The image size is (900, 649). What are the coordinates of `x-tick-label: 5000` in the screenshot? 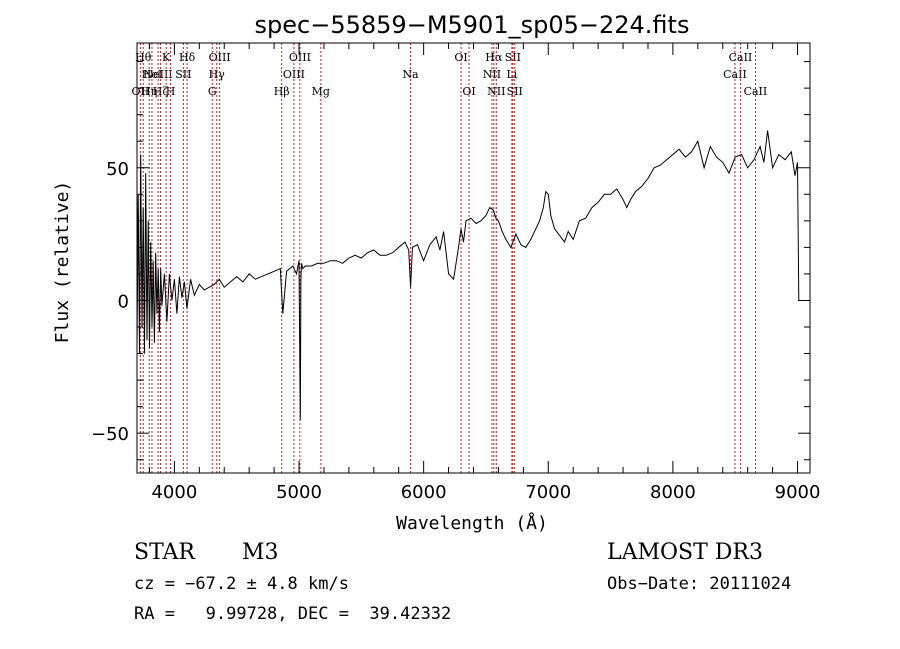 It's located at (299, 492).